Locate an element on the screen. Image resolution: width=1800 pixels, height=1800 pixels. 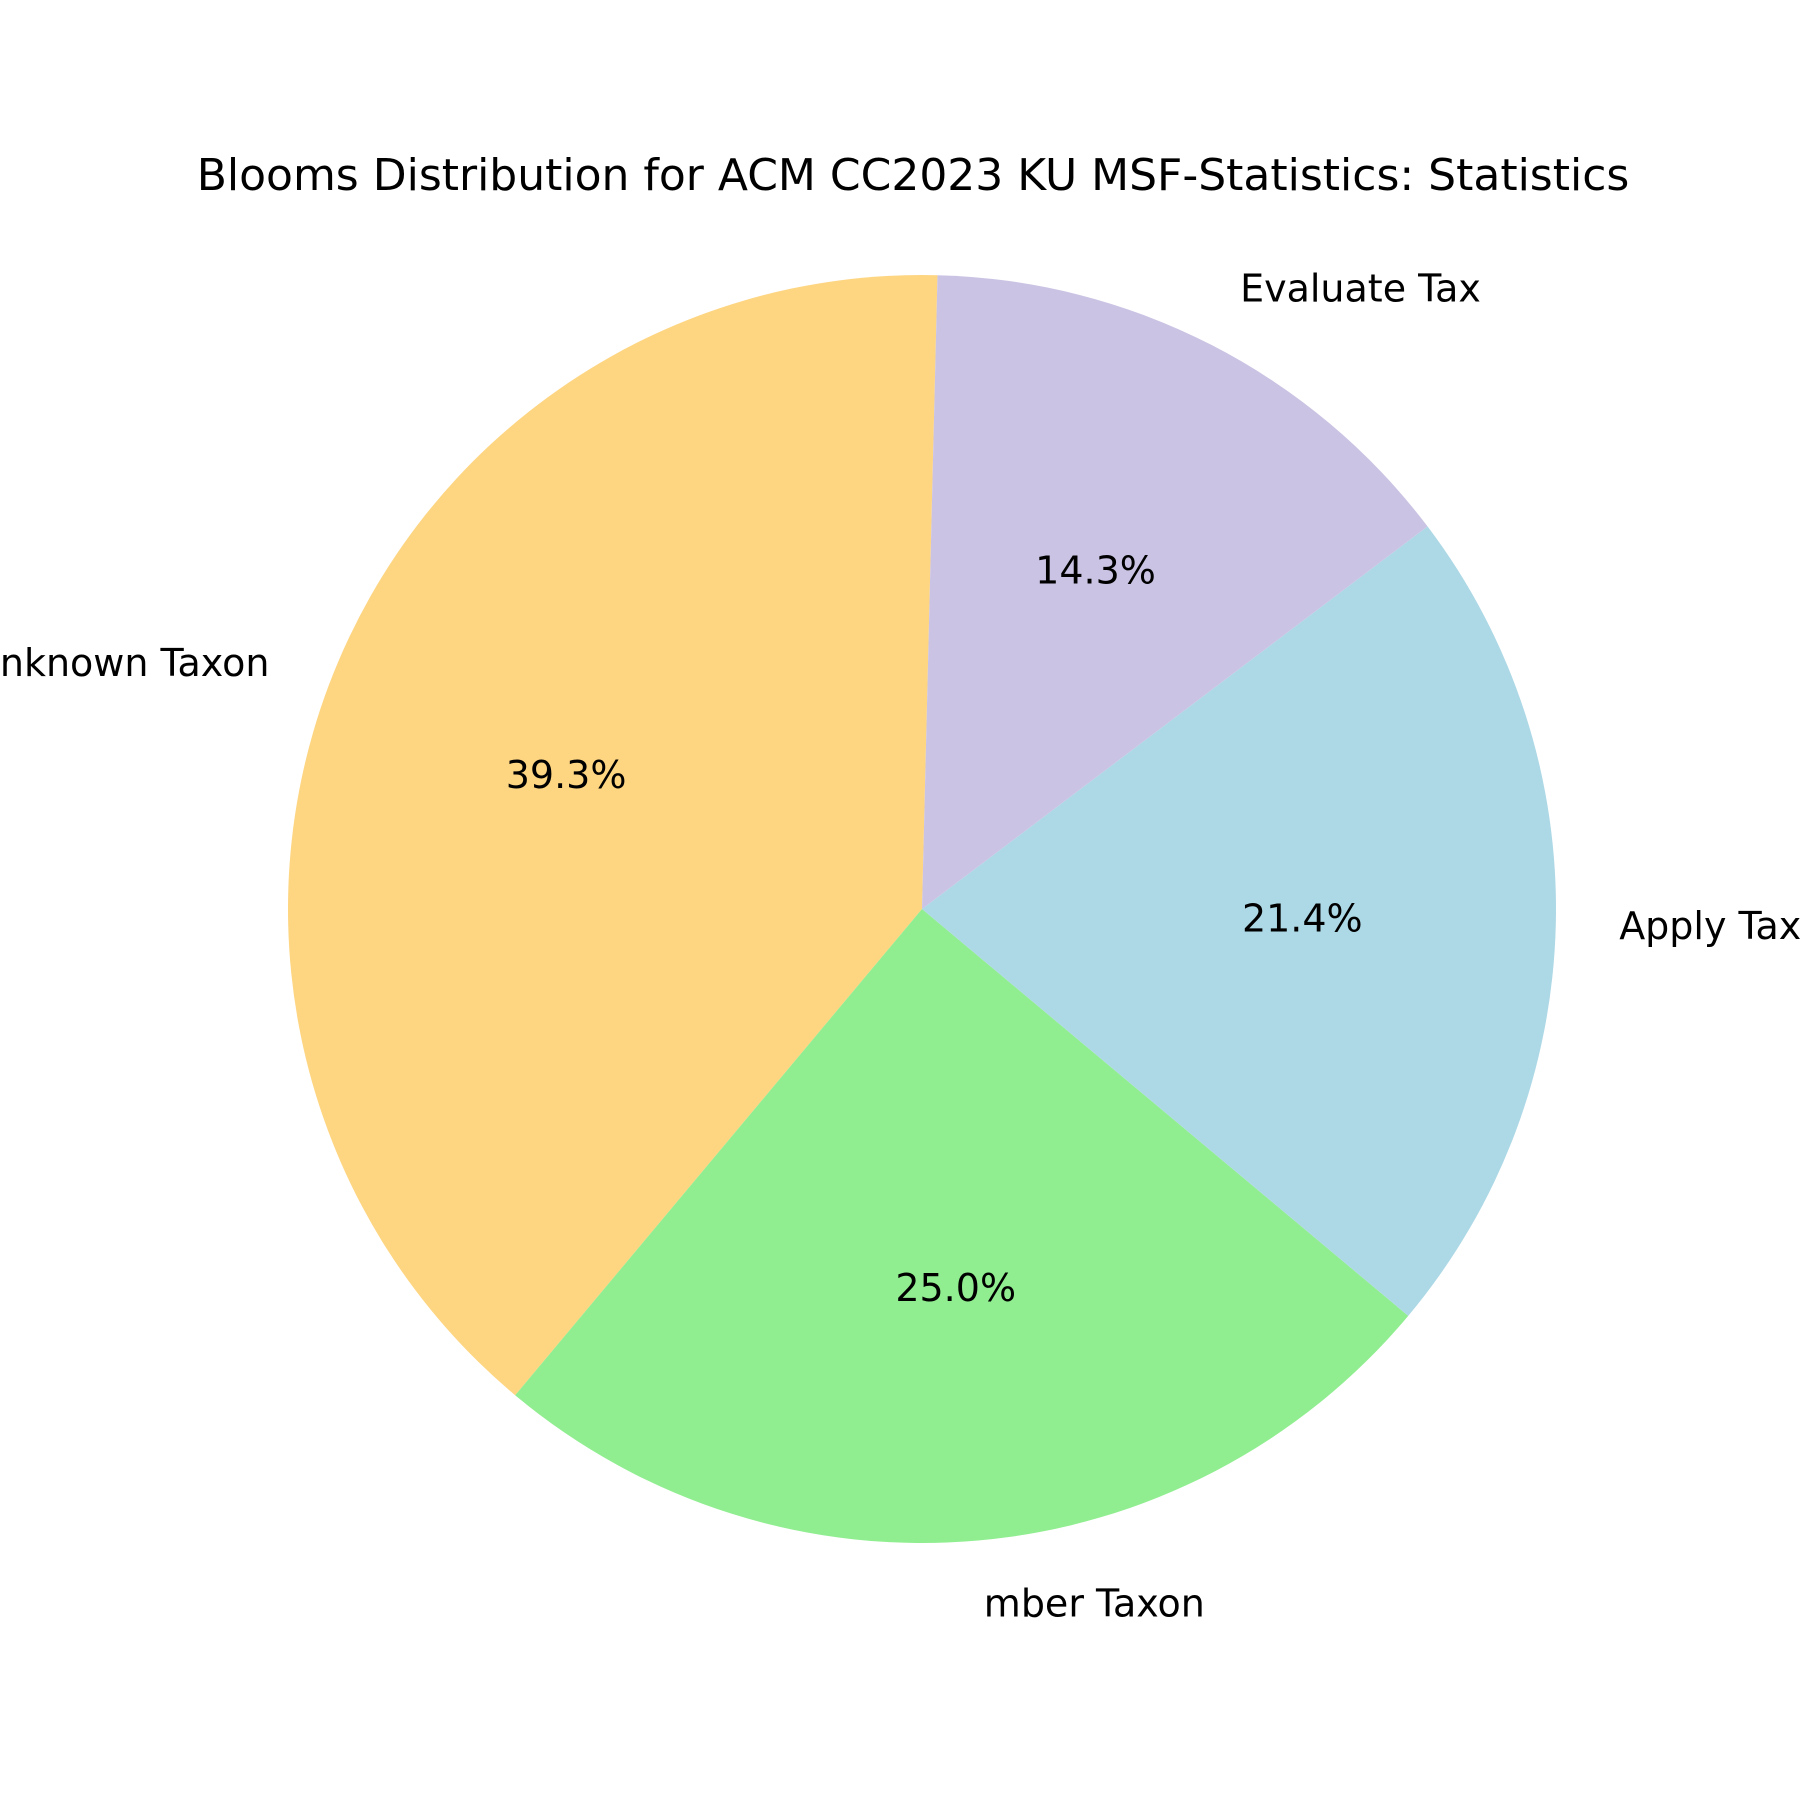
slice-label-unknown-taxon: Unknown Taxon is located at coordinates (134, 663).